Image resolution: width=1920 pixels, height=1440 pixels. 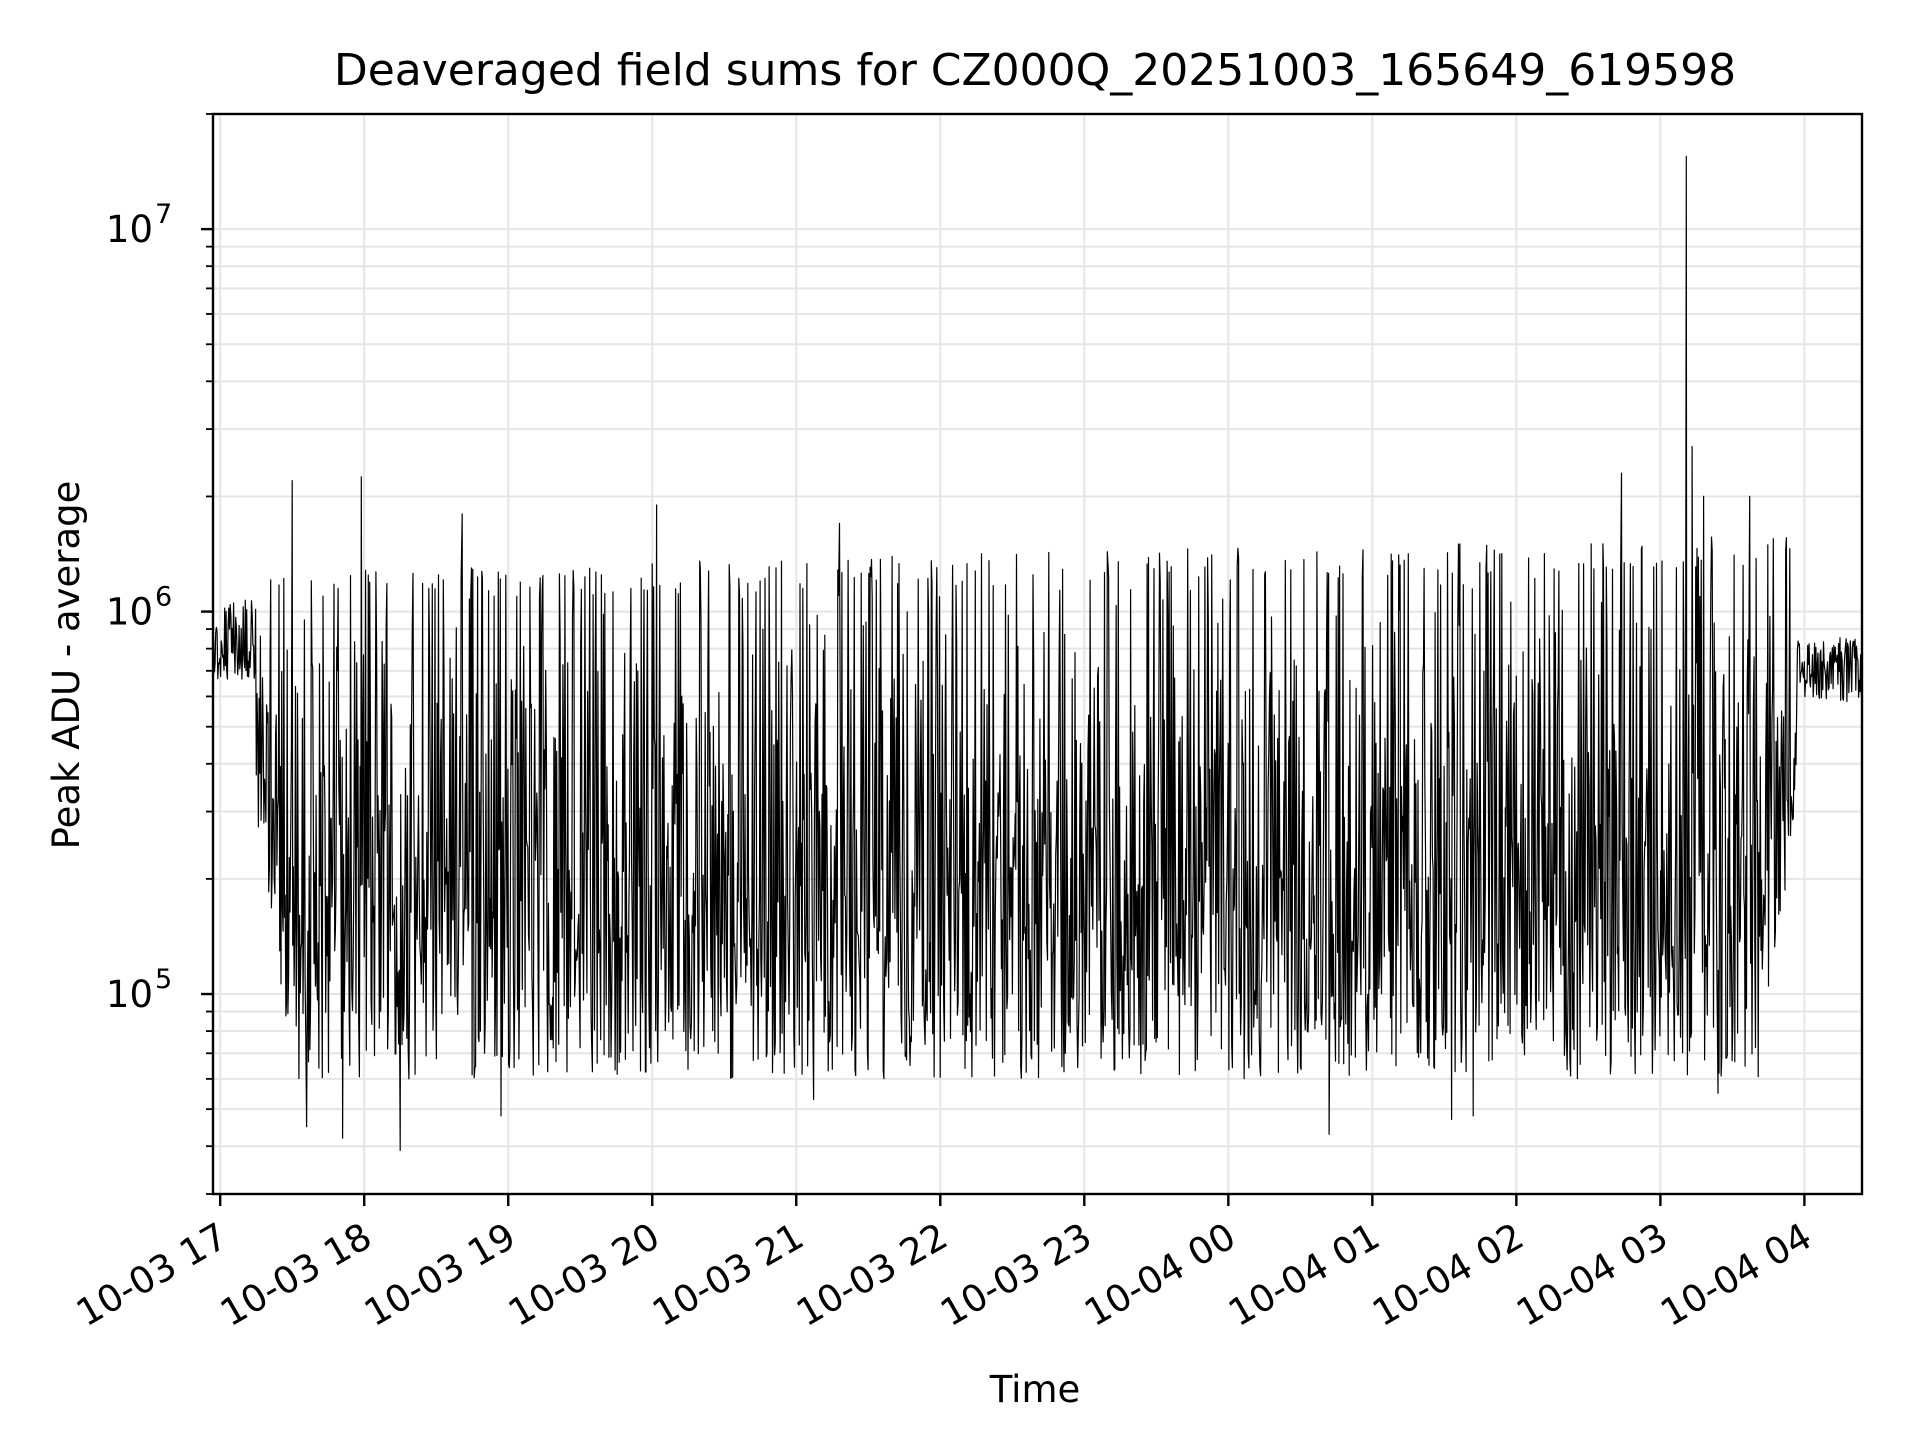 I want to click on y-tick-exponent: 7, so click(x=163, y=214).